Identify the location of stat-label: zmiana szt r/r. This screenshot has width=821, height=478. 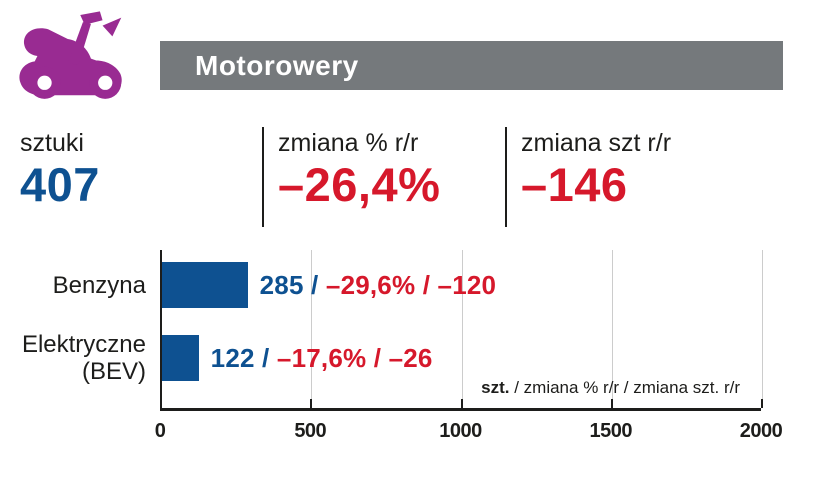
(596, 143).